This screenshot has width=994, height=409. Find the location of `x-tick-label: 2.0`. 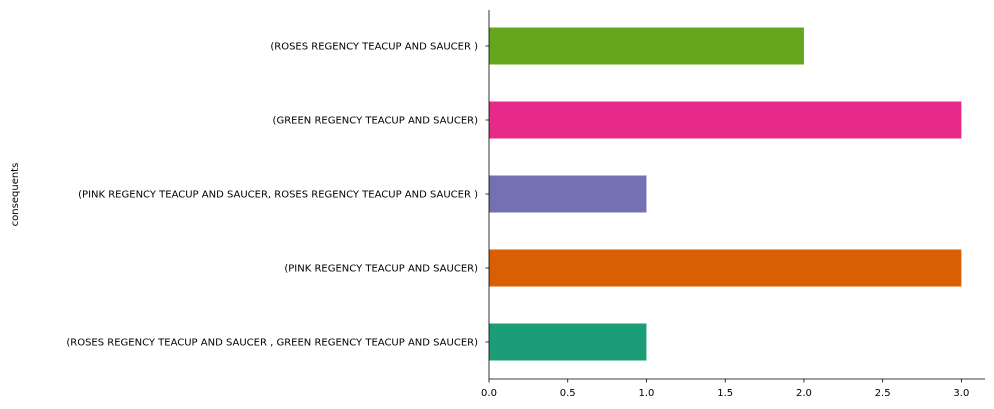

x-tick-label: 2.0 is located at coordinates (804, 393).